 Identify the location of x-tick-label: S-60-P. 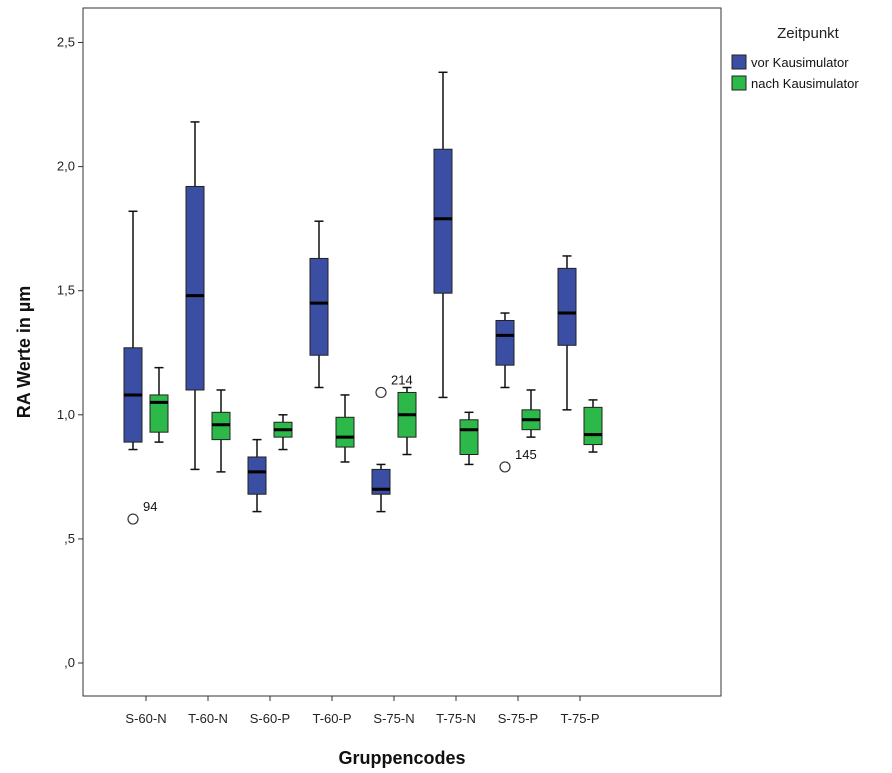
(270, 718).